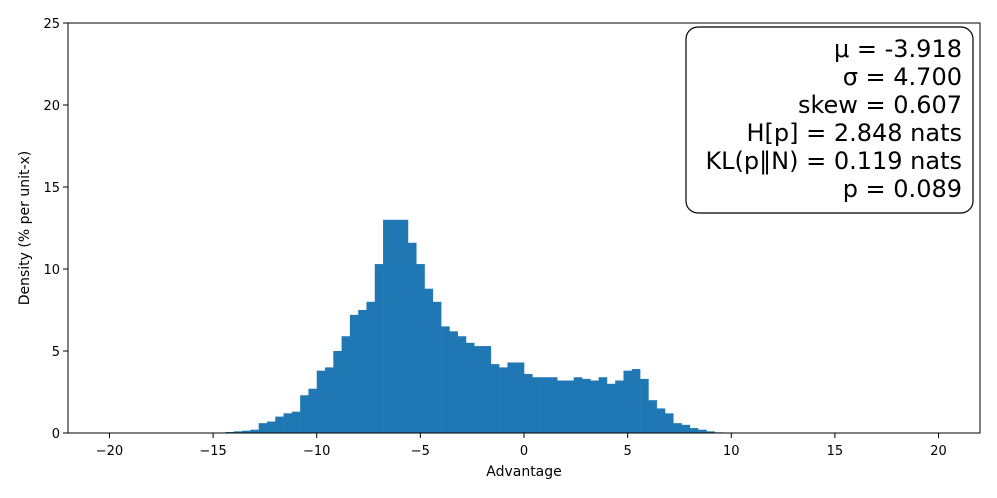 The height and width of the screenshot is (498, 997). Describe the element at coordinates (902, 189) in the screenshot. I see `stat-p-value: p = 0.089` at that location.